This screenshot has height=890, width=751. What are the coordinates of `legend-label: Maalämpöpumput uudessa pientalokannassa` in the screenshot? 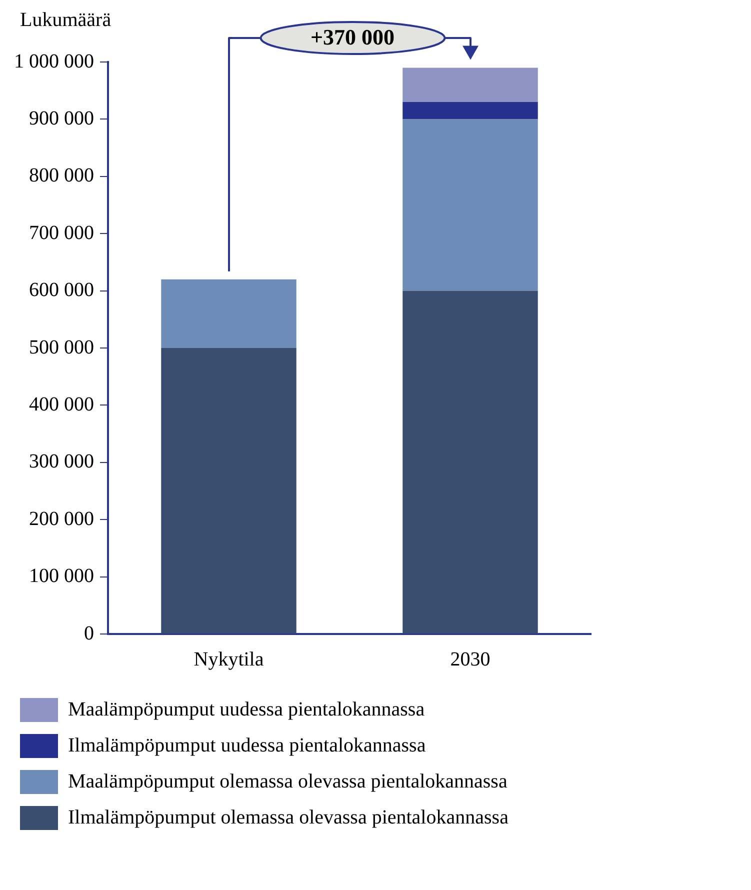 It's located at (246, 709).